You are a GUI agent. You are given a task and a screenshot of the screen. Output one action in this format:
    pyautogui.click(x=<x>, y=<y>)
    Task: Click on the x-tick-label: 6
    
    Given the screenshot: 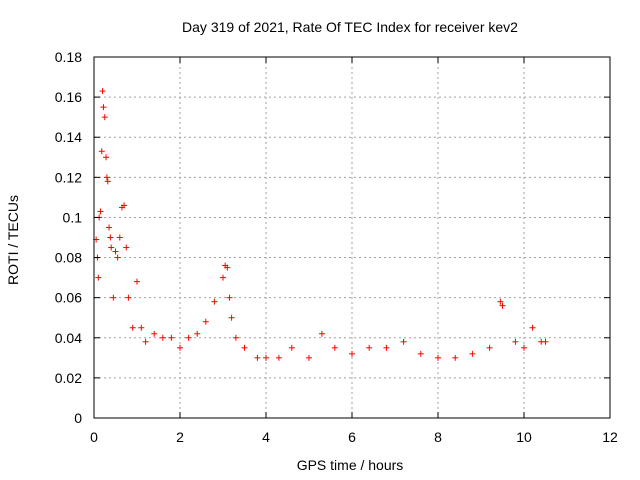 What is the action you would take?
    pyautogui.click(x=352, y=437)
    